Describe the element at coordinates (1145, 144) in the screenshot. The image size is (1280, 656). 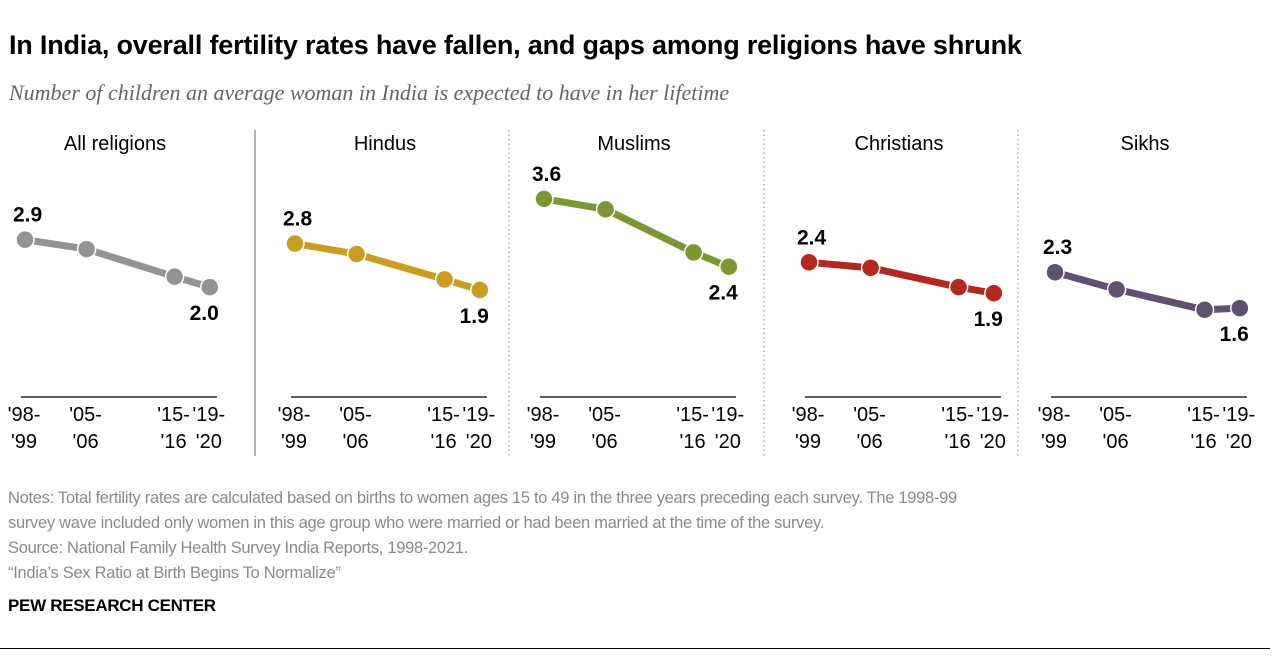
I see `panel-title: Sikhs` at that location.